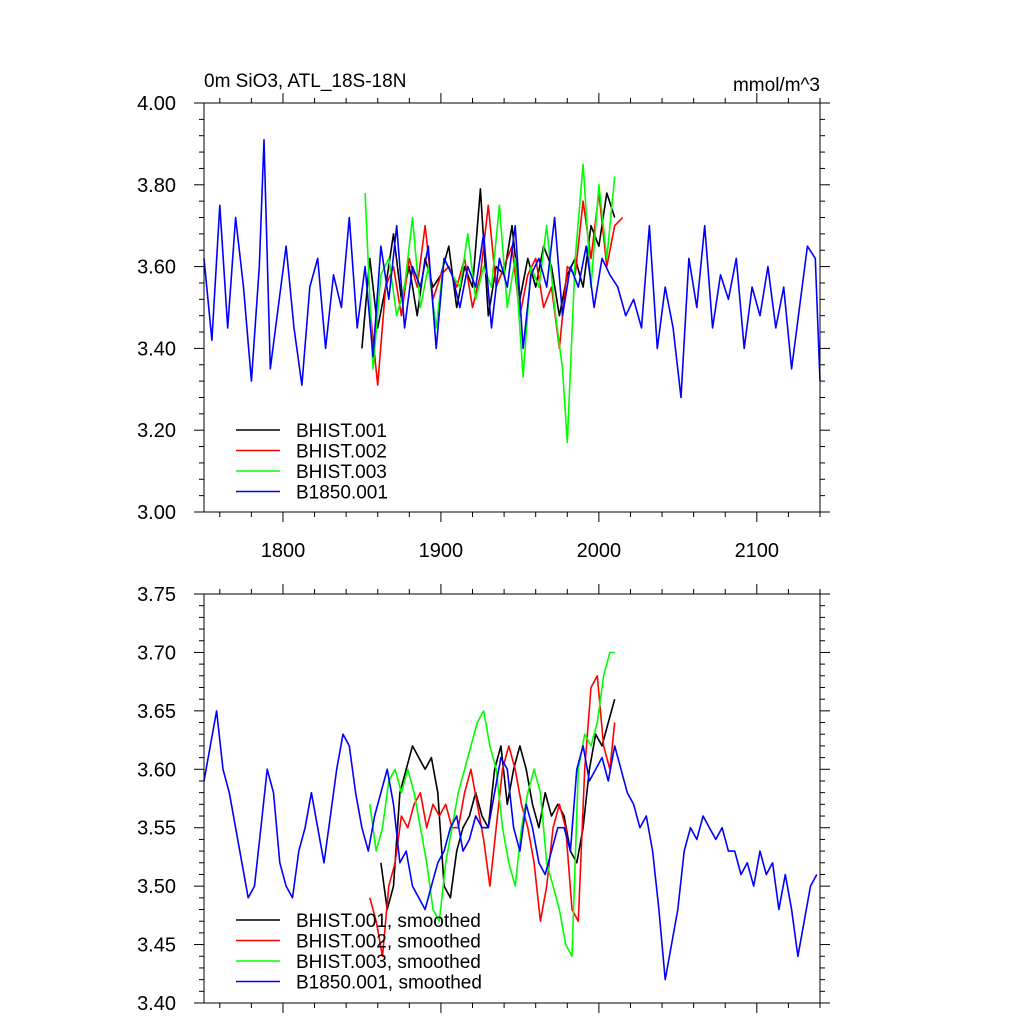 The image size is (1024, 1024). What do you see at coordinates (776, 85) in the screenshot?
I see `units-label: mmol/m^3` at bounding box center [776, 85].